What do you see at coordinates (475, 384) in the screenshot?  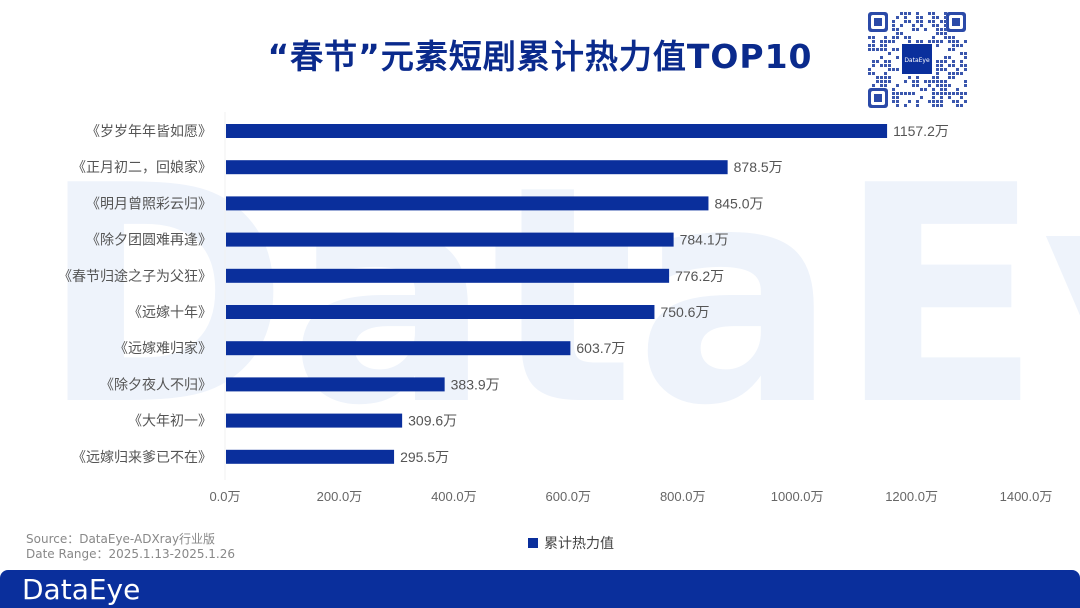 I see `data-label: 383.9万` at bounding box center [475, 384].